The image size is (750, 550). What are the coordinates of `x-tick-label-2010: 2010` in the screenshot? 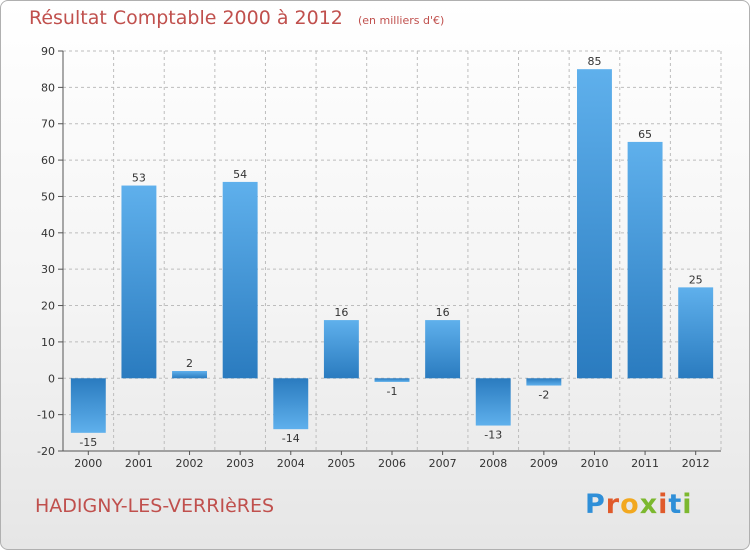 It's located at (594, 463).